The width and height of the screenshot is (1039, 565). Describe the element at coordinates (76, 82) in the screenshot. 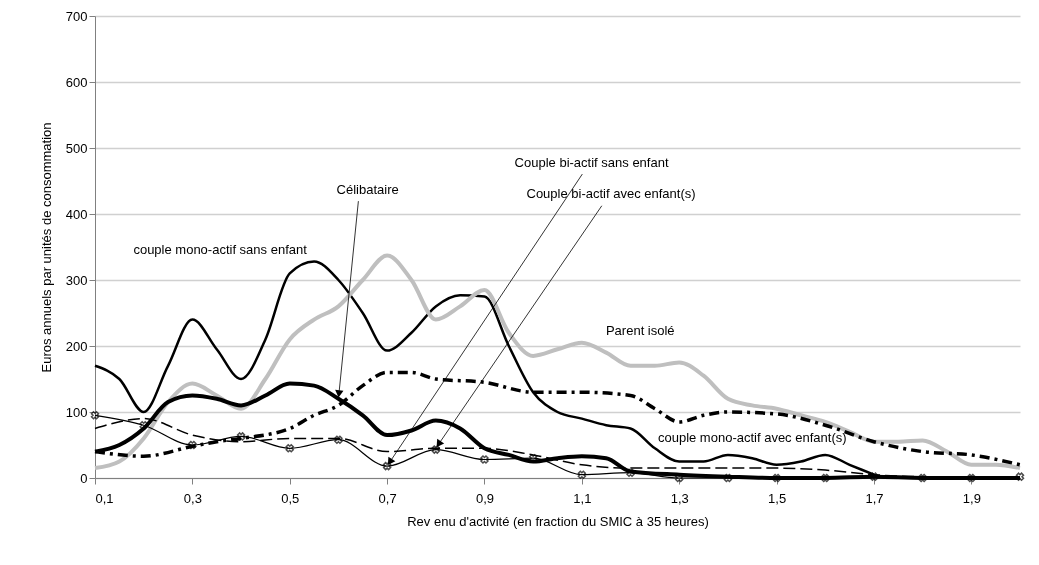

I see `y-tick-label: 600` at that location.